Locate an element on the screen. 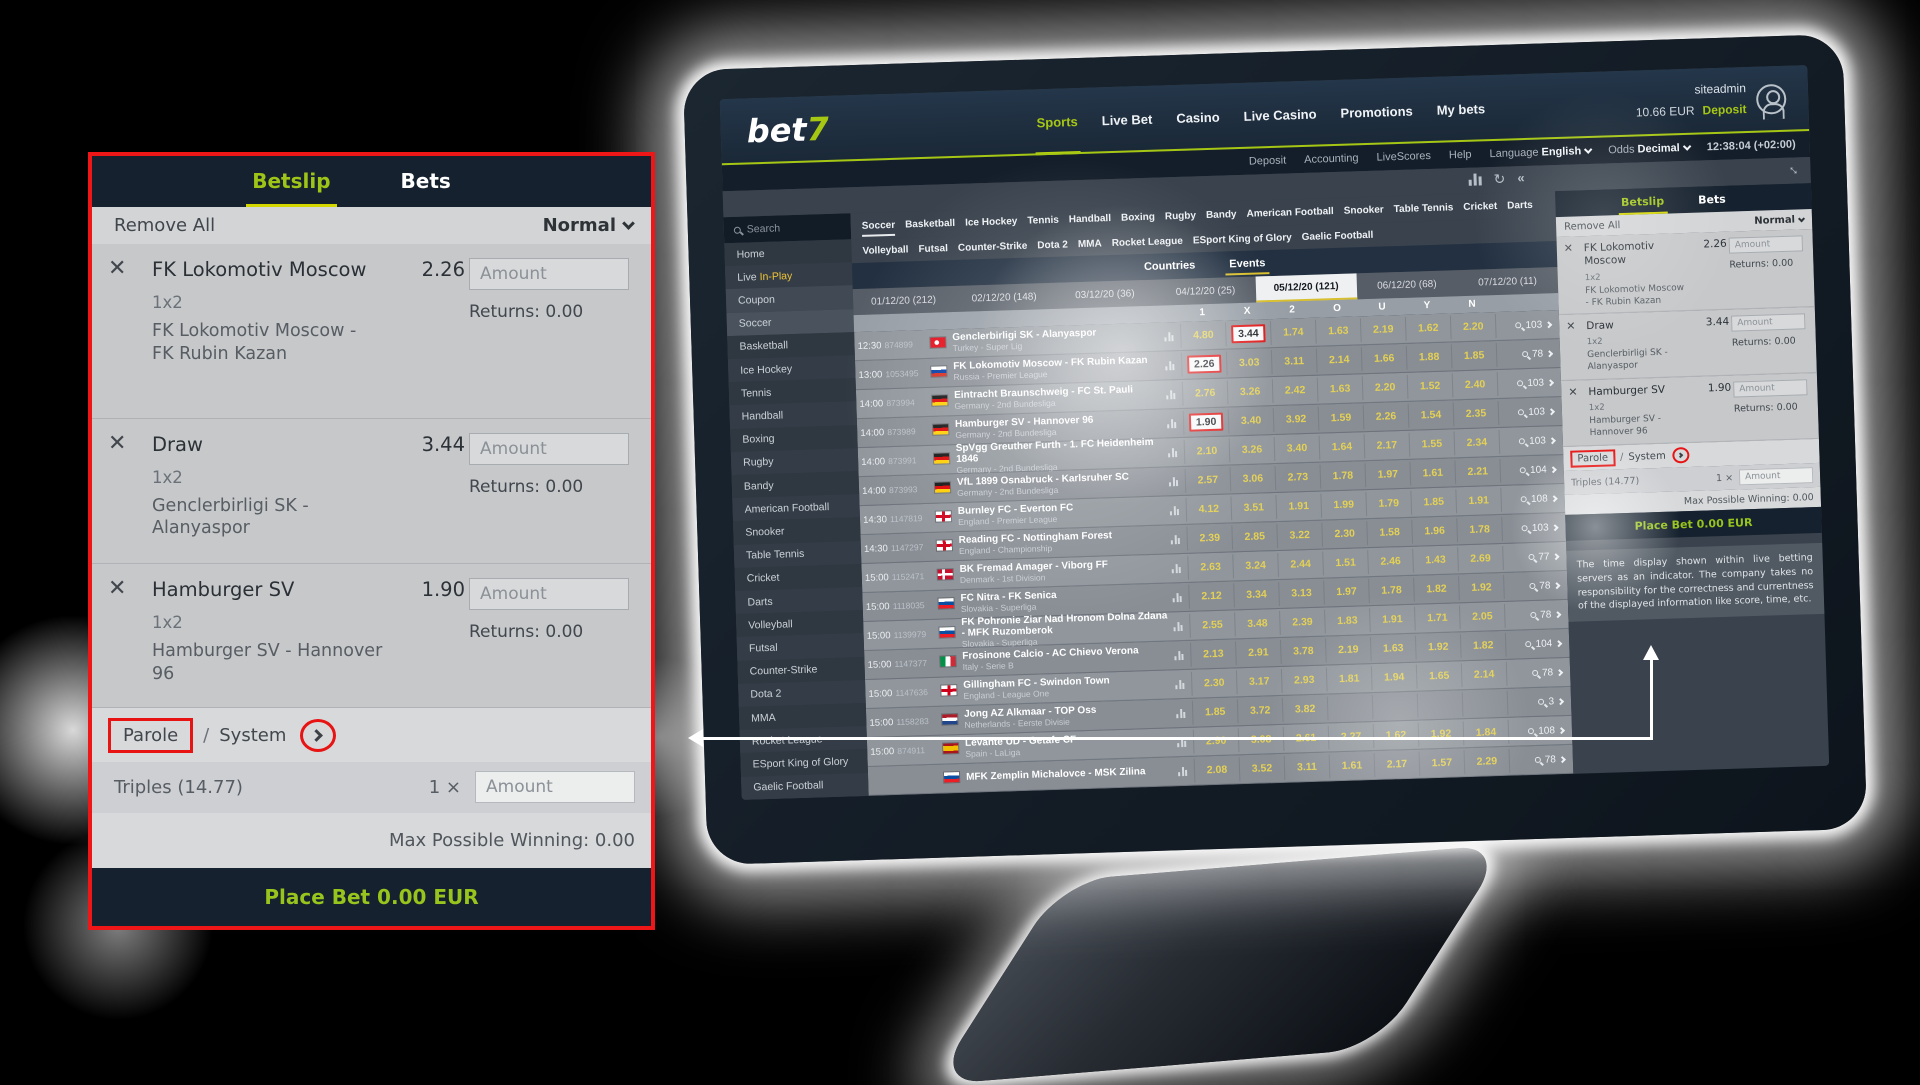 The image size is (1920, 1085). bet-mode-select: Normal is located at coordinates (1779, 220).